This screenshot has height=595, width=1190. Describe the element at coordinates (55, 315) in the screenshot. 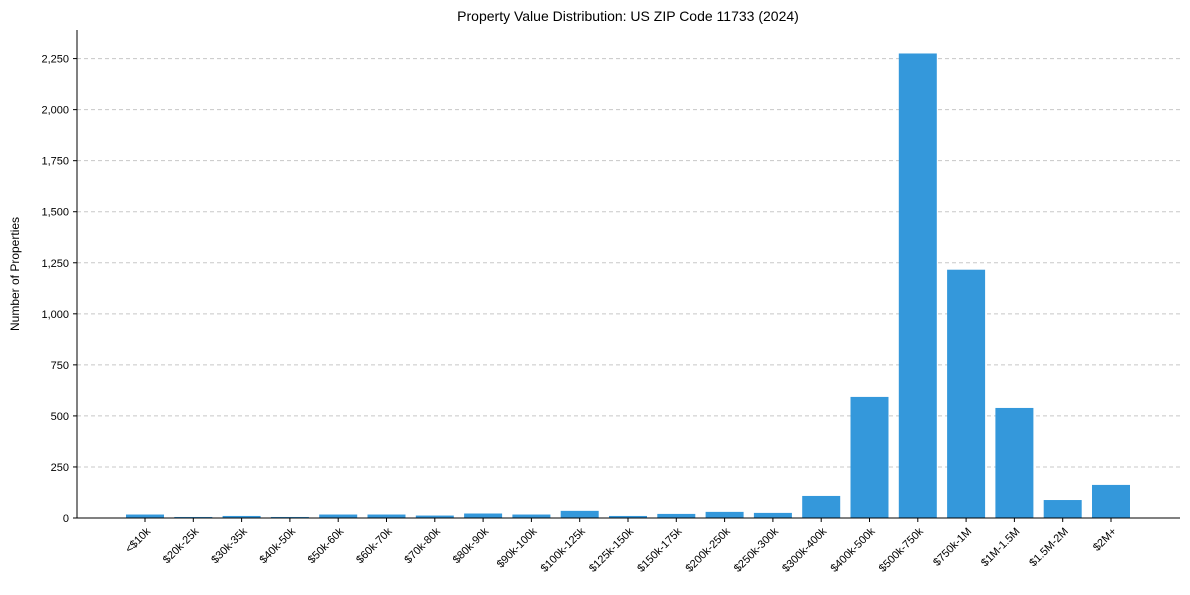

I see `y-tick-label: 1,000` at that location.